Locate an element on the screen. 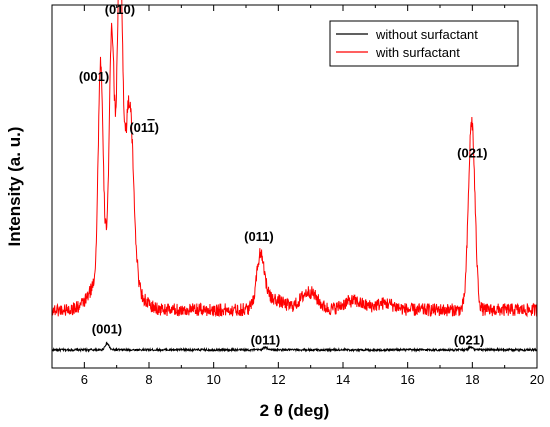  peak-label: (010) is located at coordinates (120, 9).